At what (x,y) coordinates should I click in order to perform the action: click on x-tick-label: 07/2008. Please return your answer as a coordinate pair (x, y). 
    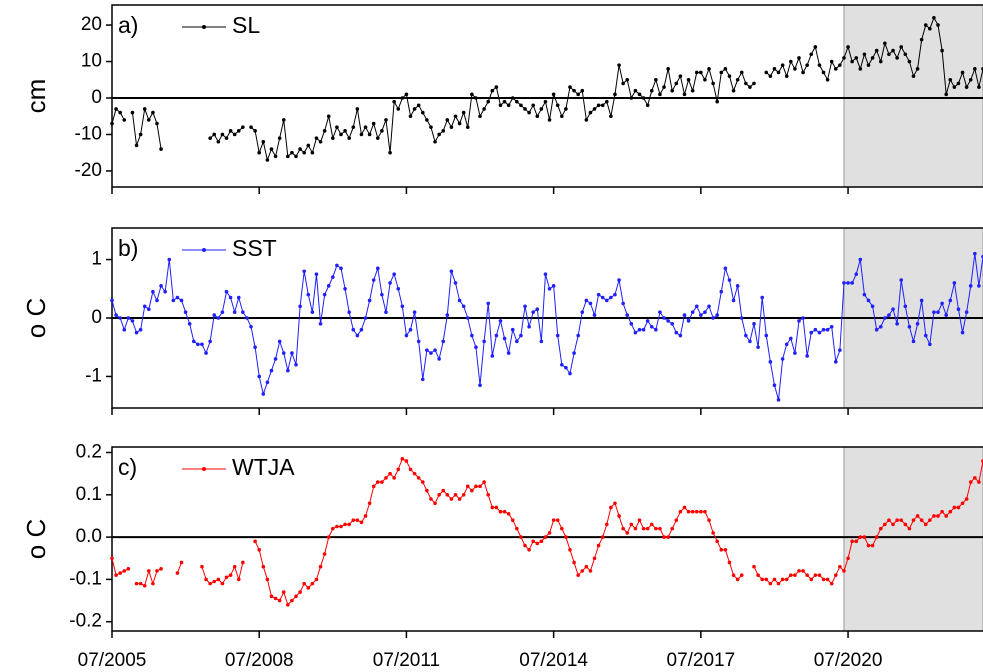
    Looking at the image, I should click on (259, 660).